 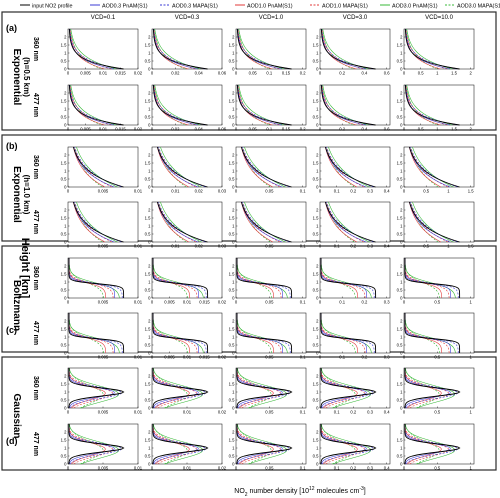 I want to click on wavelength-label: 477 nm, so click(x=35, y=444).